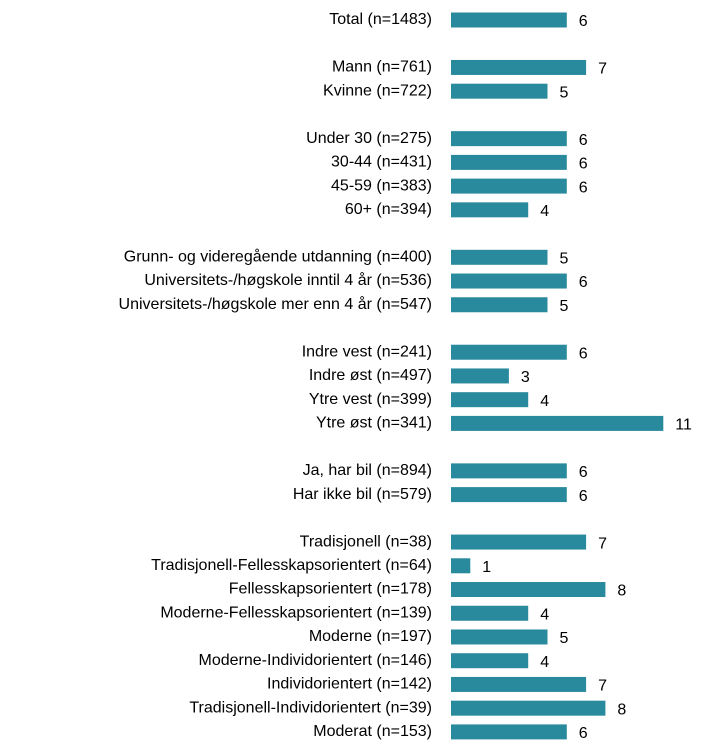  What do you see at coordinates (370, 375) in the screenshot?
I see `category-label: Indre øst (n=497)` at bounding box center [370, 375].